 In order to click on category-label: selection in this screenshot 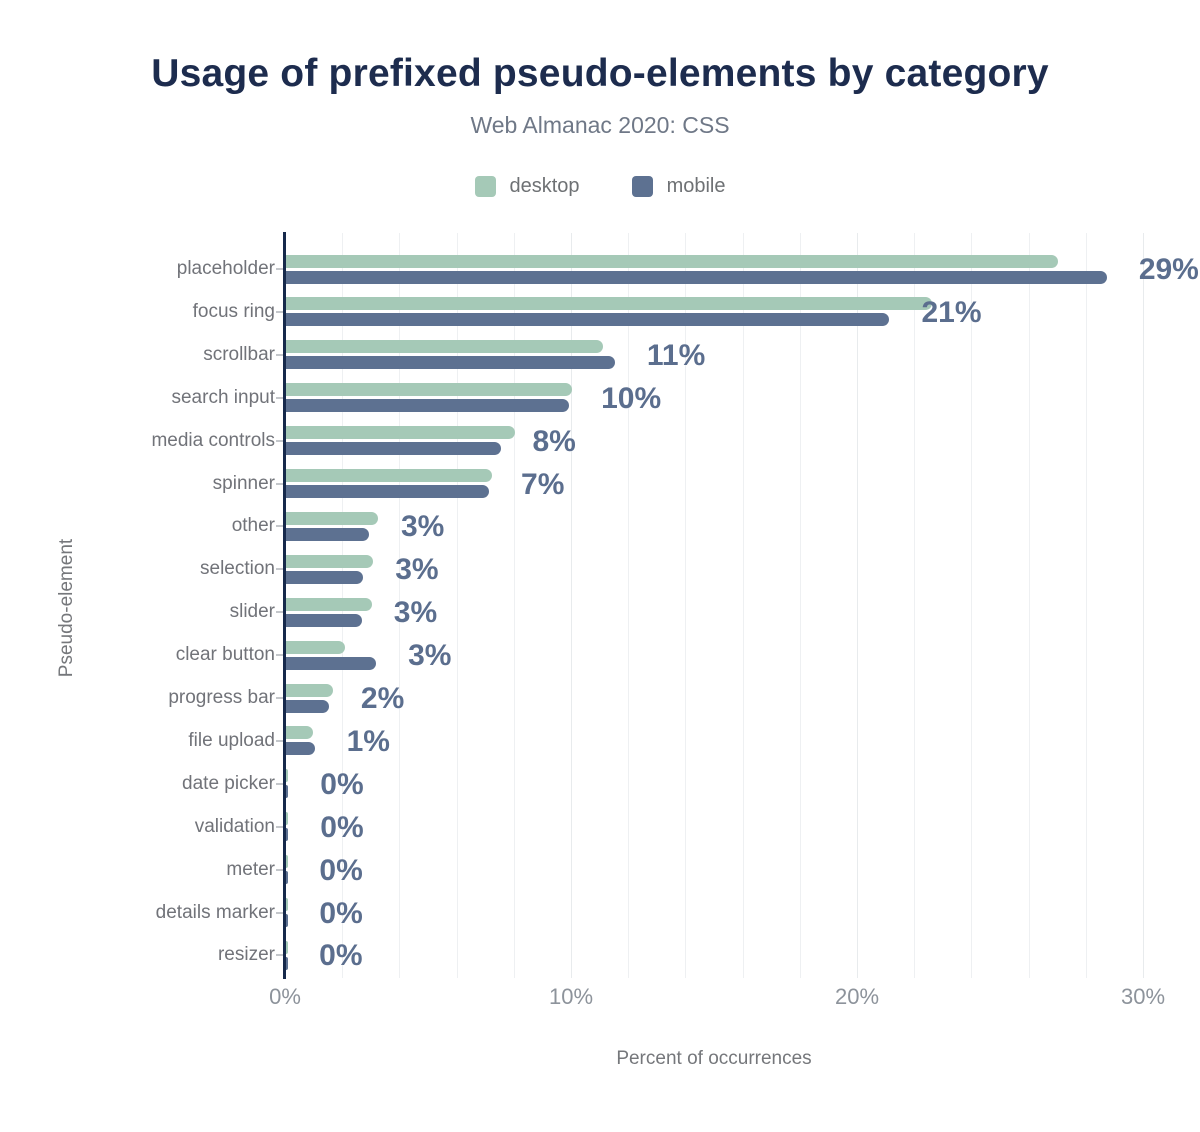, I will do `click(237, 569)`.